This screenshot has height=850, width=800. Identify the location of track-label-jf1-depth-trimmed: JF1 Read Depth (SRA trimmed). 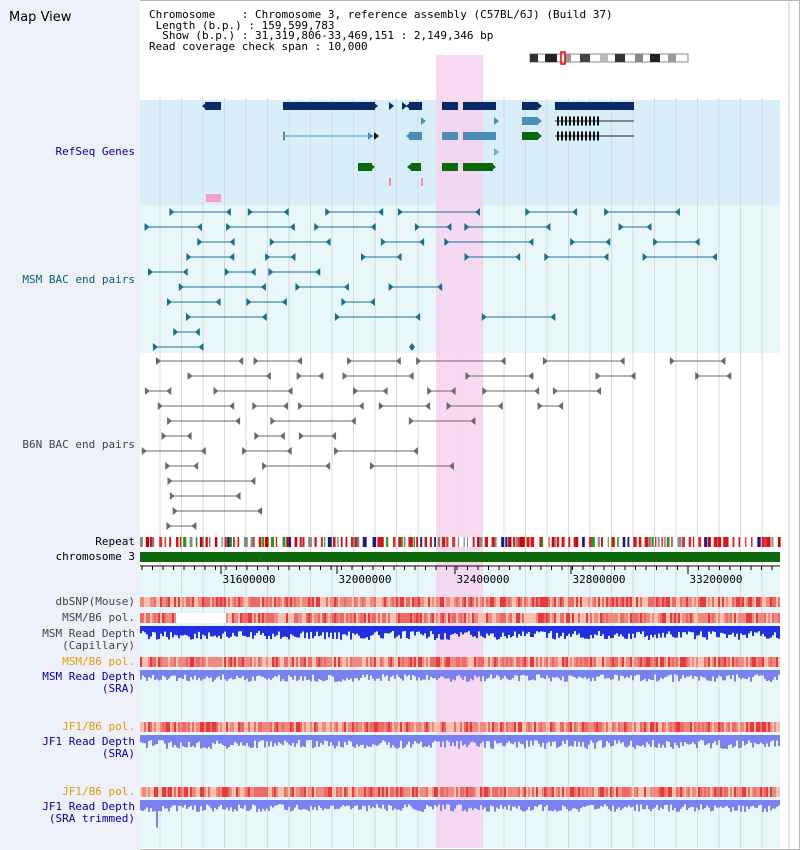
(88, 812).